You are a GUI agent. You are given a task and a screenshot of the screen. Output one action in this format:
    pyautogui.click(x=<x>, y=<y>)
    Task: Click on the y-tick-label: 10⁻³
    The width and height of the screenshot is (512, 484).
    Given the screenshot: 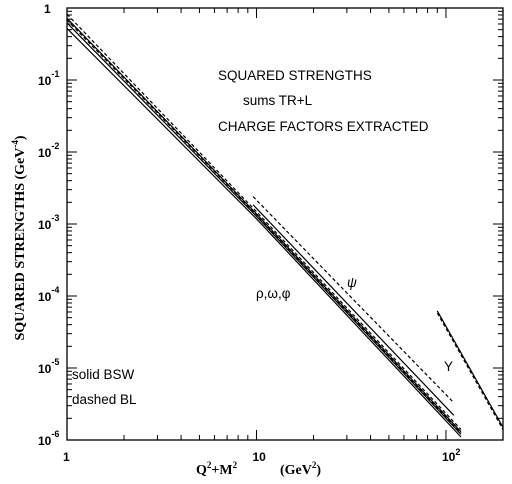 What is the action you would take?
    pyautogui.click(x=48, y=222)
    